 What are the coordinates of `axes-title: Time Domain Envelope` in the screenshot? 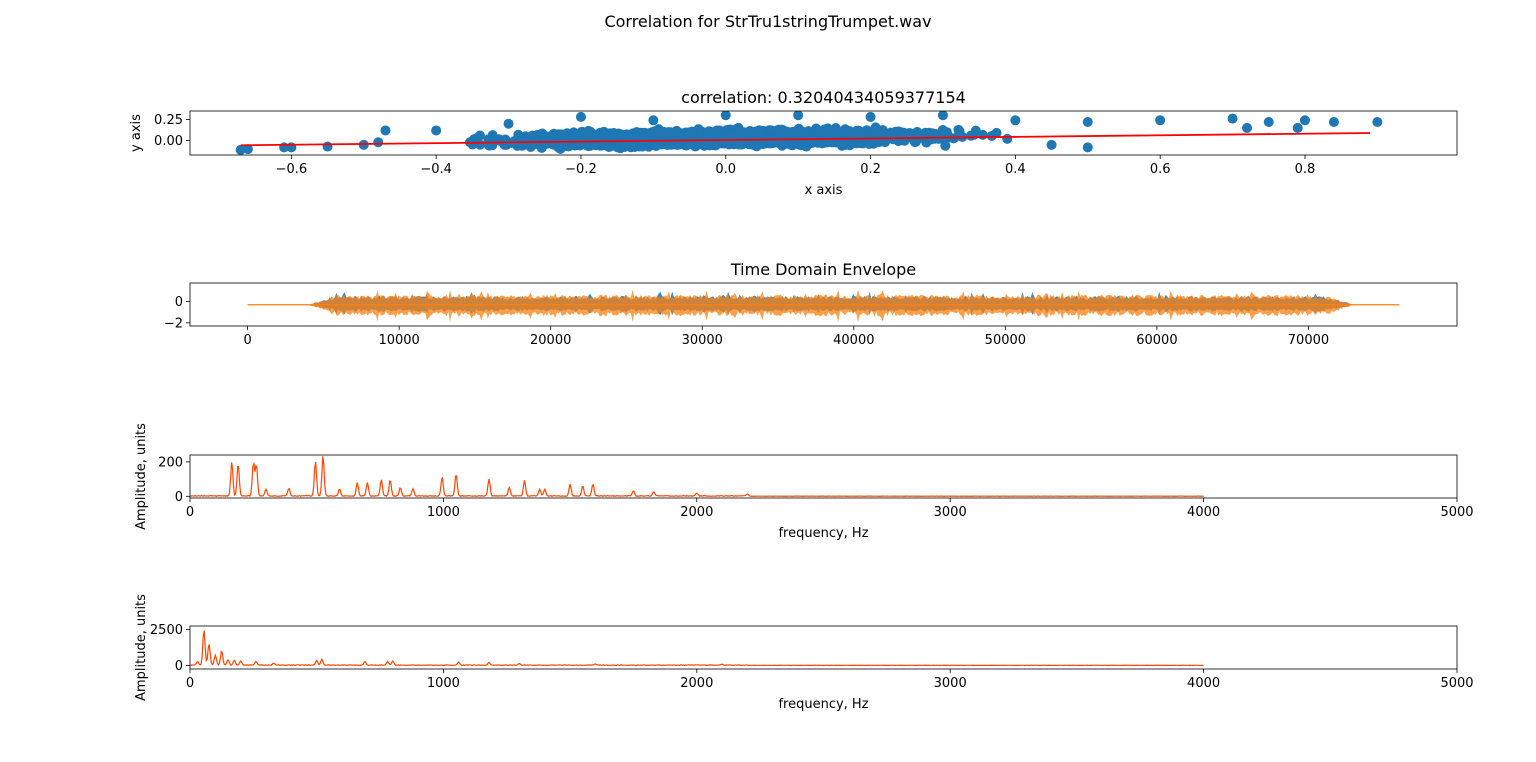 It's located at (823, 269).